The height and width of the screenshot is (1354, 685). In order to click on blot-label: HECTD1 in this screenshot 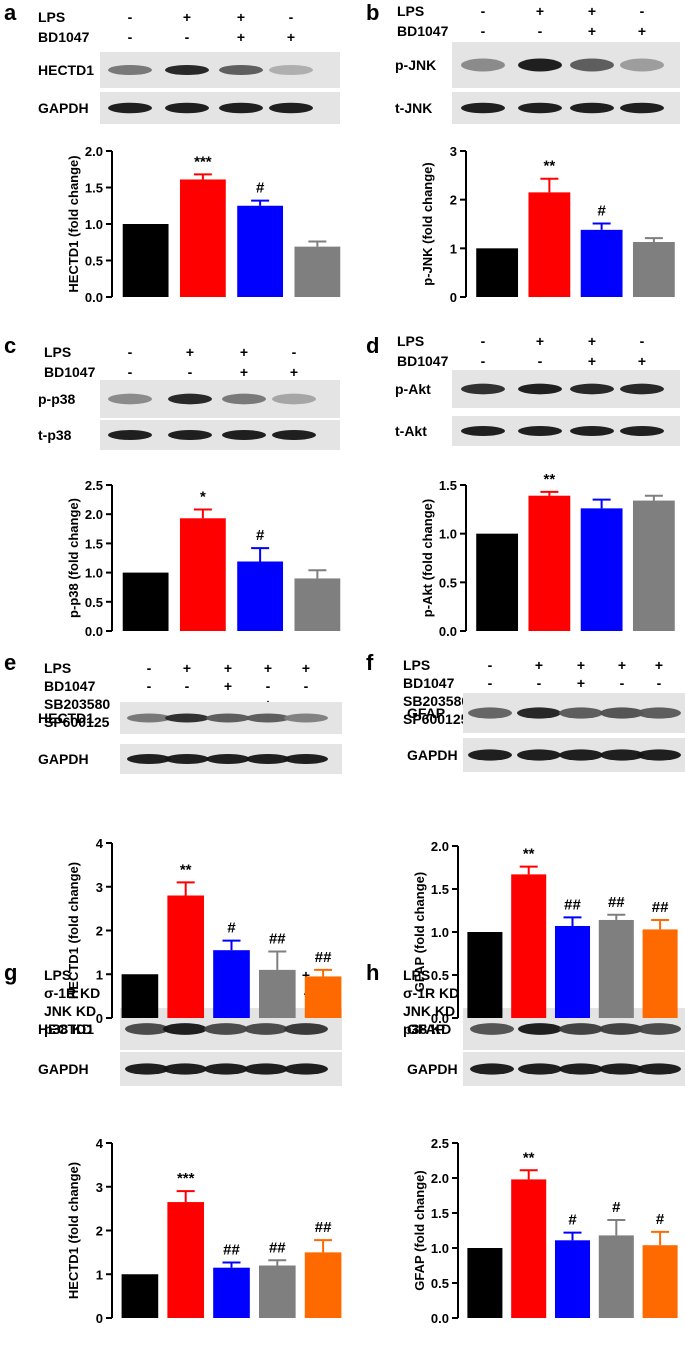, I will do `click(66, 1029)`.